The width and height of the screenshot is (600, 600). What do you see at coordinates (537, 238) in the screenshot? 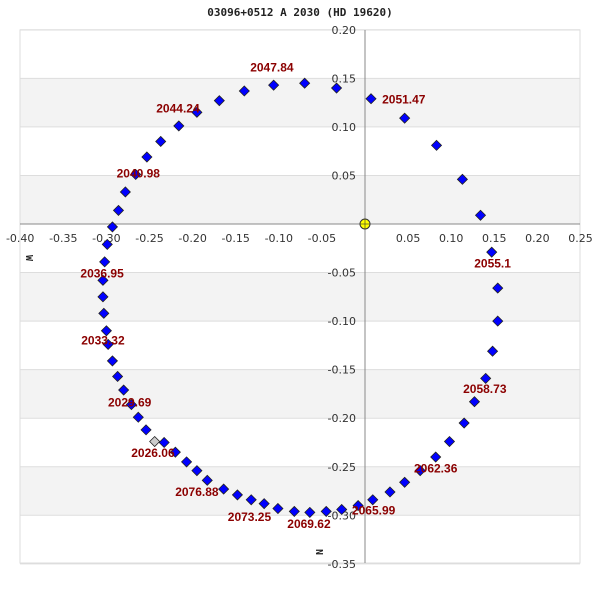
I see `x-tick-label: 0.20` at bounding box center [537, 238].